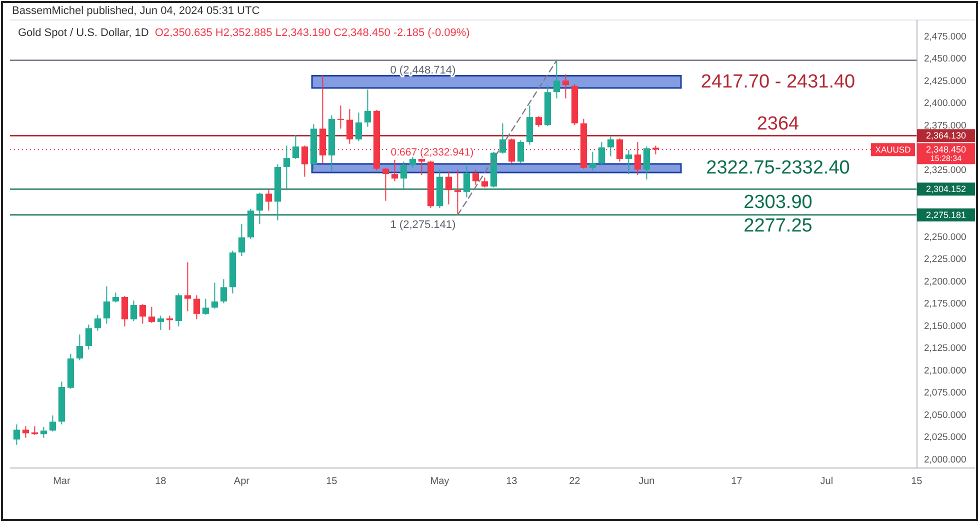 The height and width of the screenshot is (522, 979). What do you see at coordinates (893, 149) in the screenshot?
I see `annotation: XAUUSD` at bounding box center [893, 149].